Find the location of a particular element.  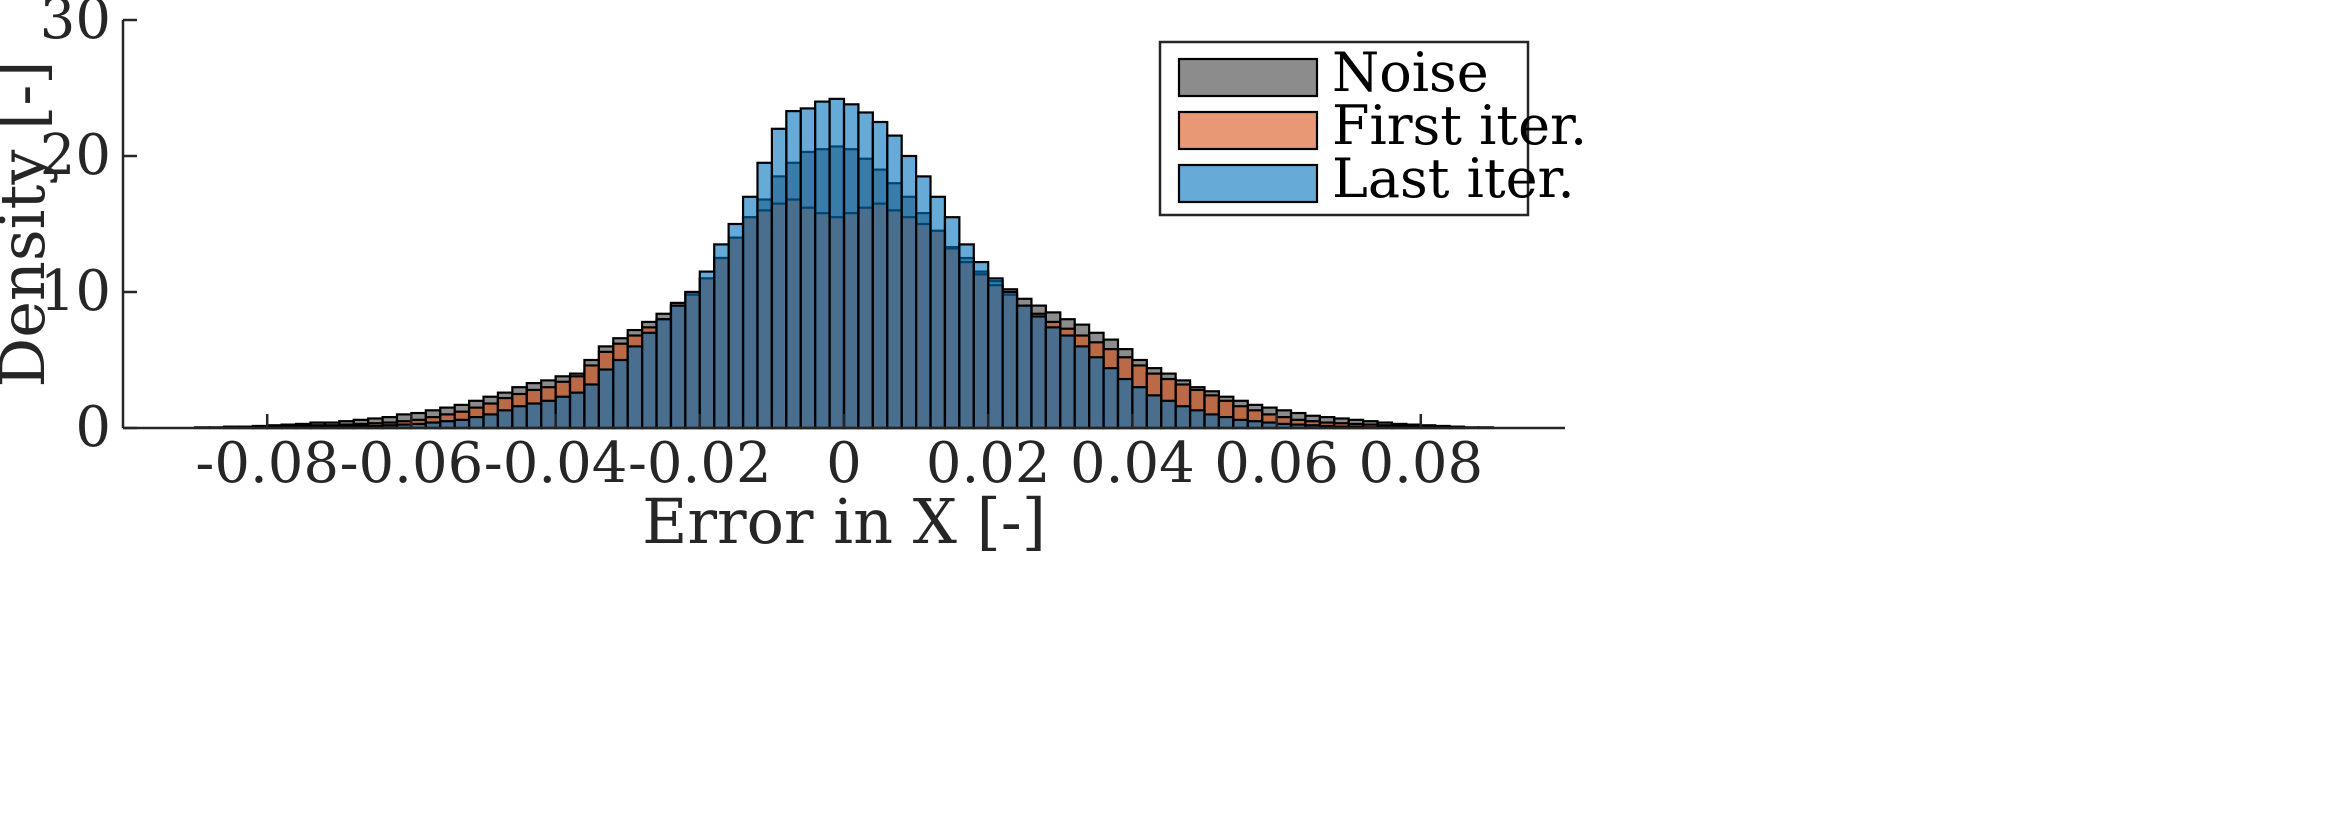

x-axis-ticks: -0.08 -0.06 -0.04 -0.02 0 0.02 0.04 0.06 0.08 is located at coordinates (839, 455).